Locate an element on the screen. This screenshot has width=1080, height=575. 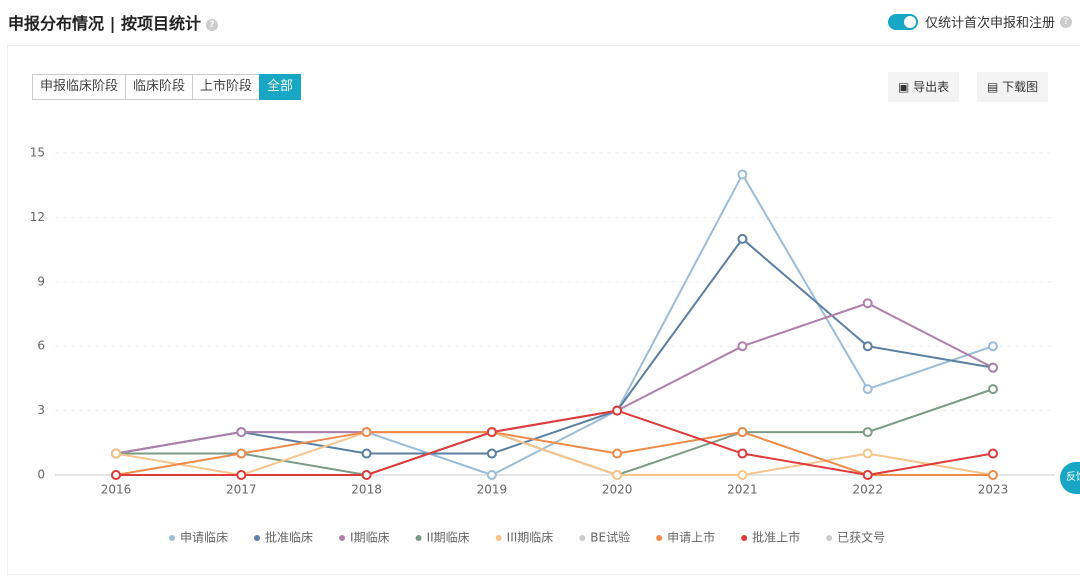
x-tick-label: 2018 is located at coordinates (366, 490).